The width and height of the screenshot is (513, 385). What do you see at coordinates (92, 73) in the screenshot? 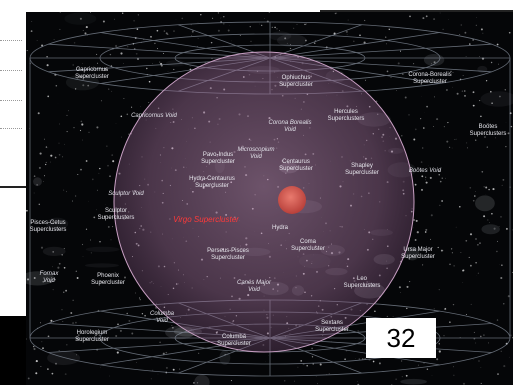
I see `label-capricornus-supercluster: Capricornus Supercluster` at bounding box center [92, 73].